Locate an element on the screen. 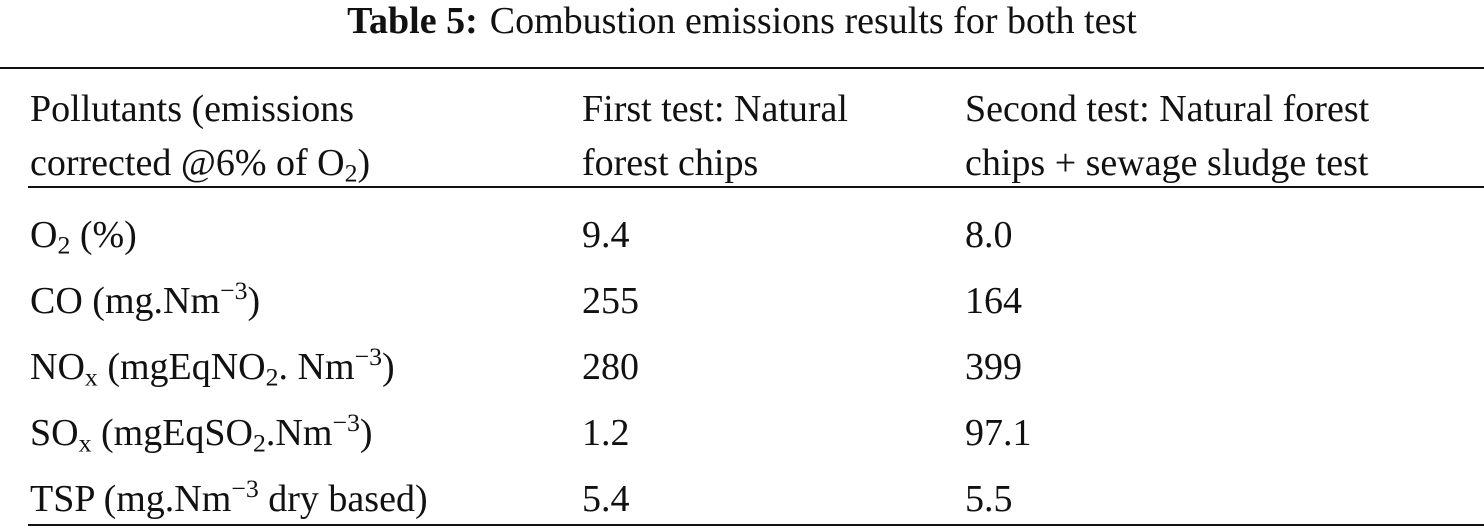 Image resolution: width=1484 pixels, height=532 pixels. header-cell-line: Second test: Natural forest is located at coordinates (1167, 109).